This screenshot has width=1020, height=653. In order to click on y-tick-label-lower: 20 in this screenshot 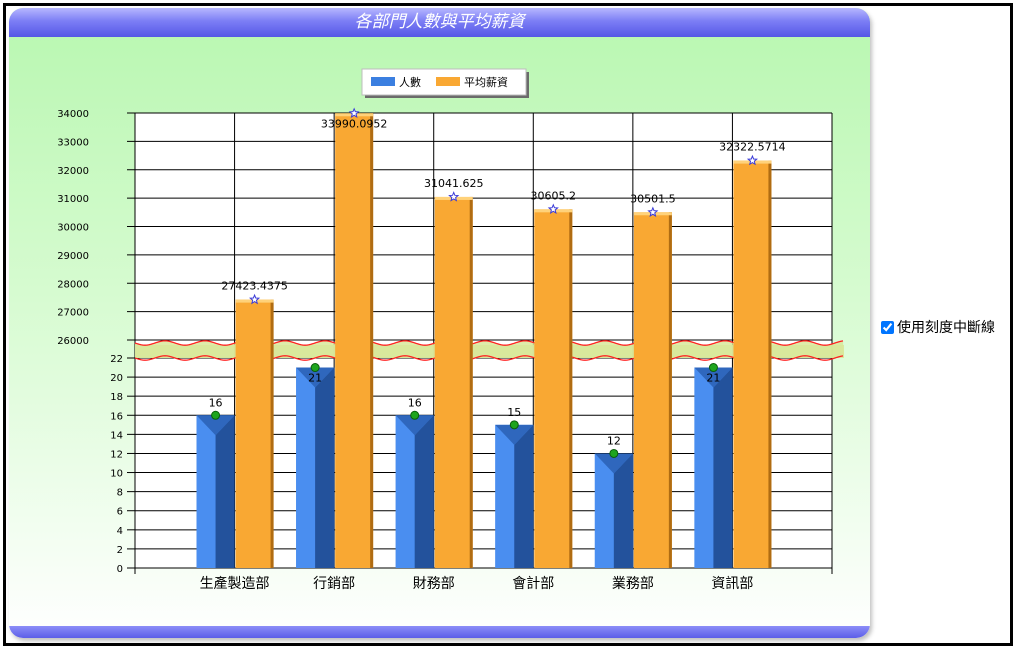, I will do `click(116, 378)`.